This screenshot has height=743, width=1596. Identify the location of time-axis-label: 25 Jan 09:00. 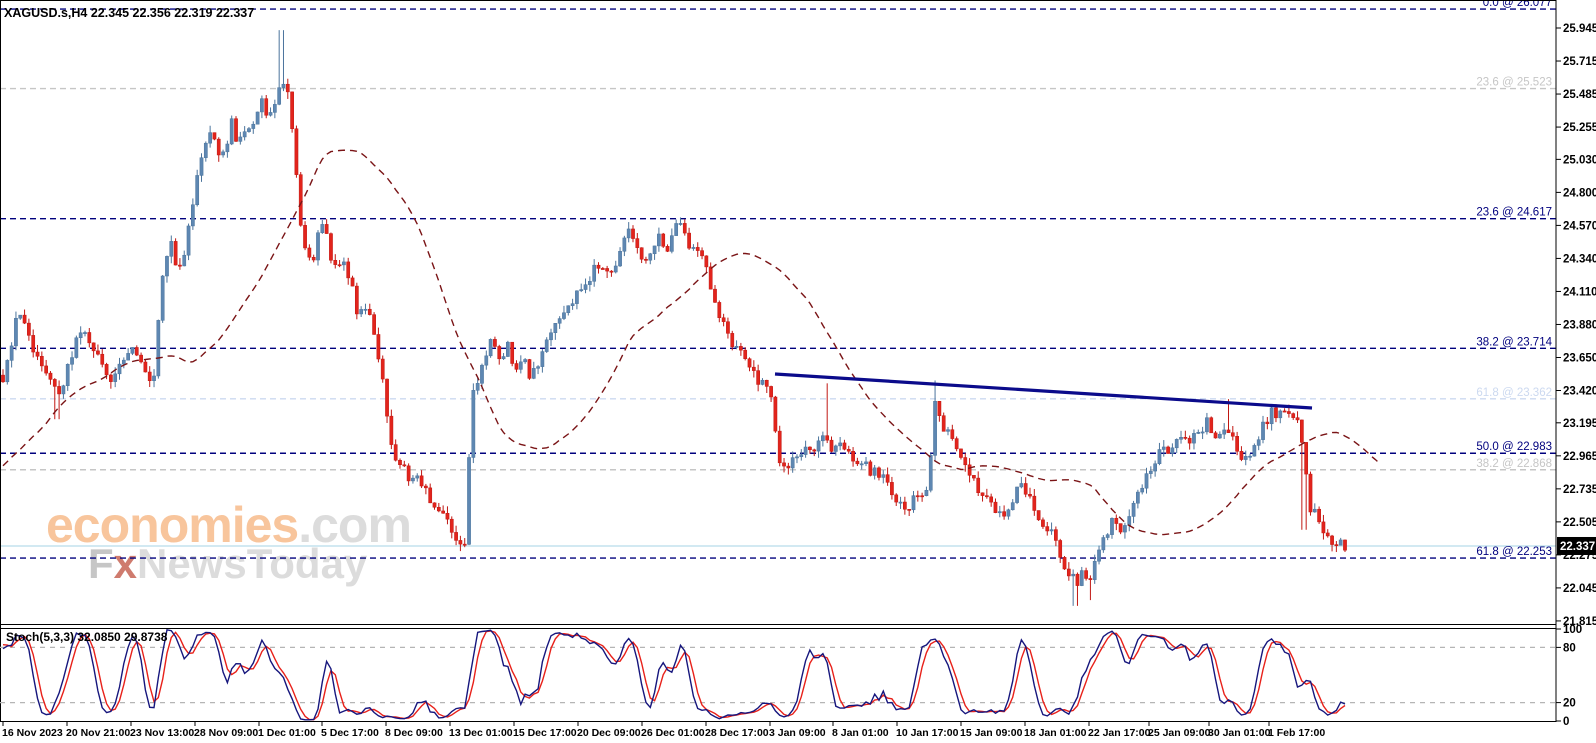
(1179, 733).